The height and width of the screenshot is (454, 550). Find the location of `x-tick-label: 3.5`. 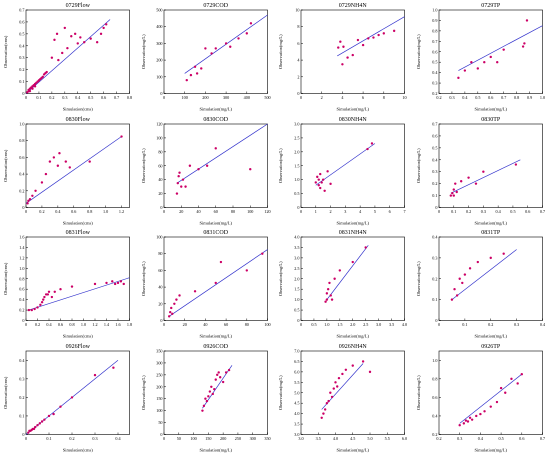

x-tick-label: 3.5 is located at coordinates (318, 438).